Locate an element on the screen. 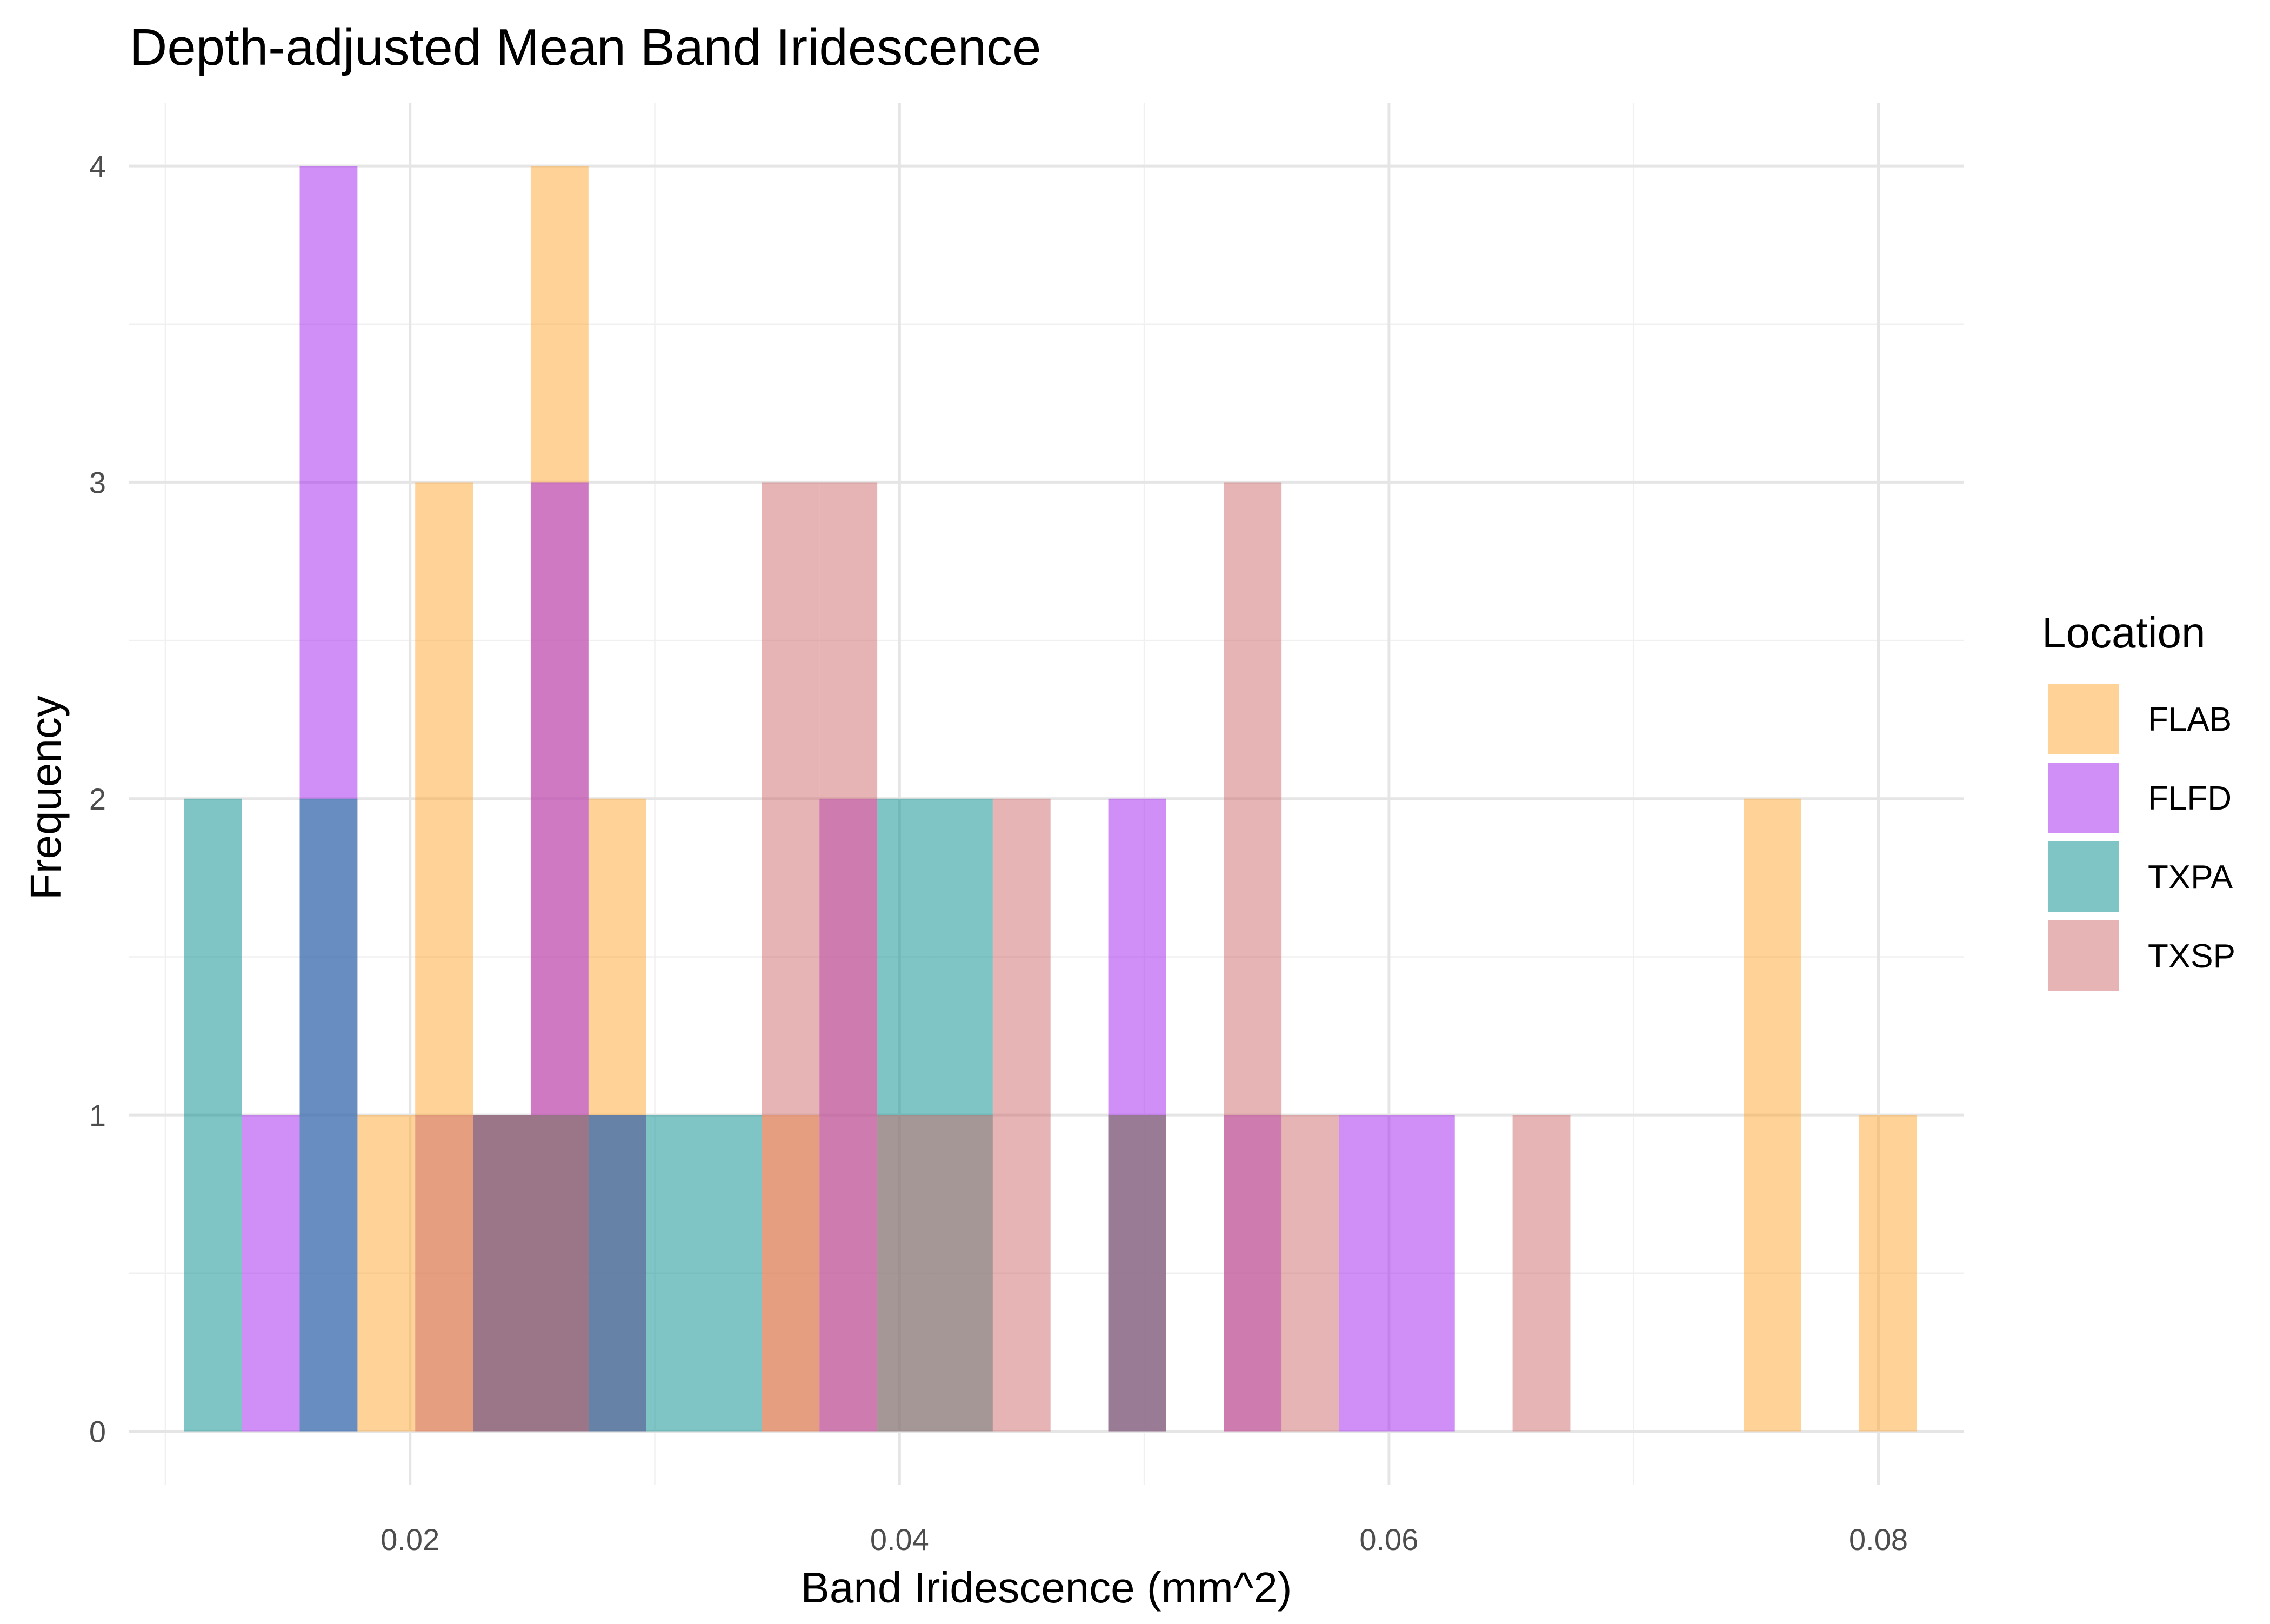 Image resolution: width=2270 pixels, height=1624 pixels. legend-key-flfd is located at coordinates (2083, 798).